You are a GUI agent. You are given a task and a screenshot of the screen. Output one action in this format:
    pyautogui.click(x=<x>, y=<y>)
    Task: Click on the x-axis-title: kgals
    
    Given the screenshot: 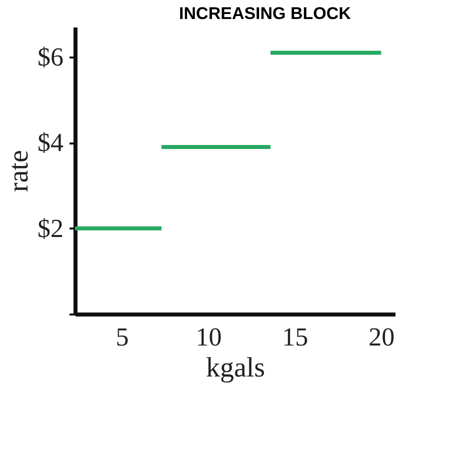 What is the action you would take?
    pyautogui.click(x=236, y=368)
    